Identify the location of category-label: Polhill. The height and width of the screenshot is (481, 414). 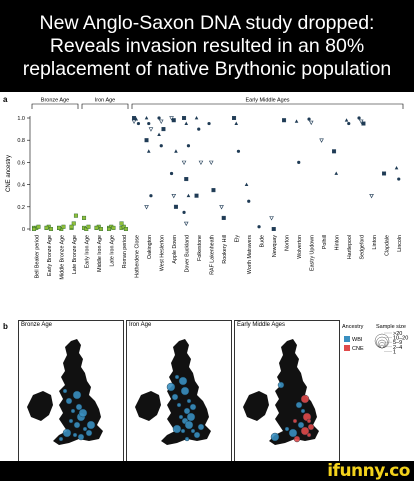
(325, 242).